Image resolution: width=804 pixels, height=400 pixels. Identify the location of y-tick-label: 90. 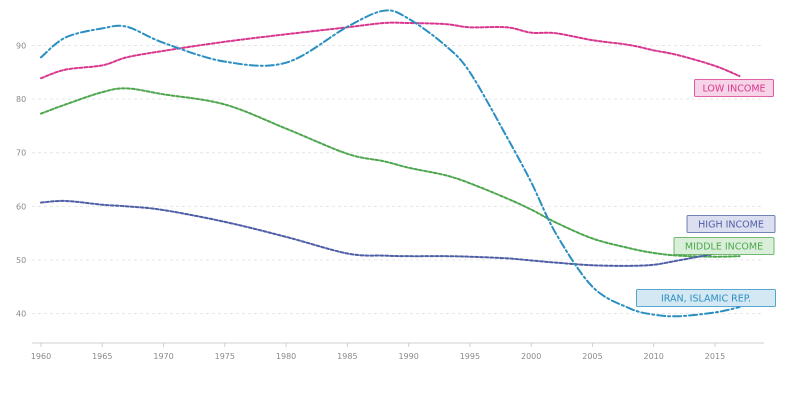
(21, 46).